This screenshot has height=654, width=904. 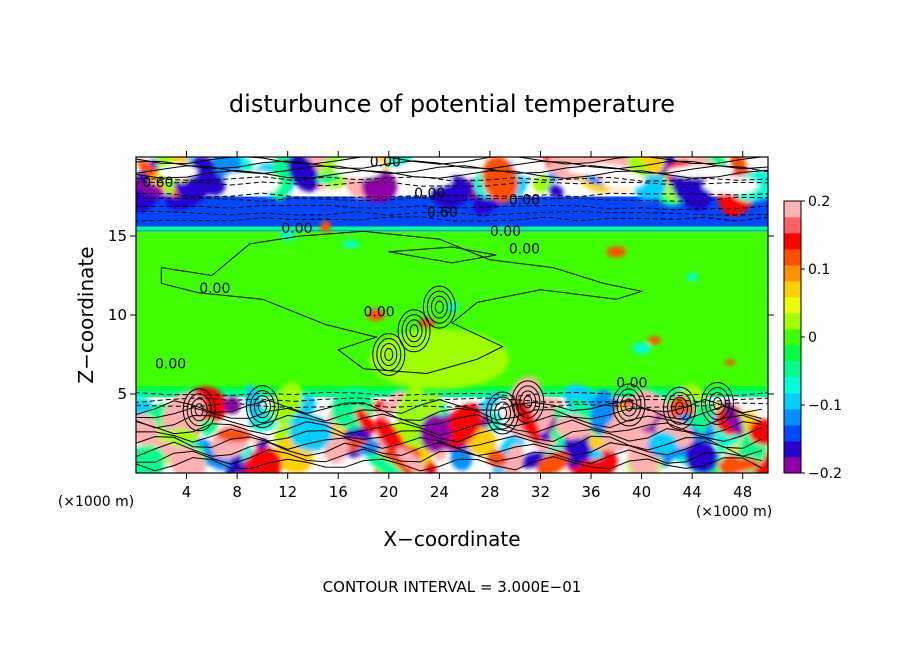 I want to click on x-tick-label-1: 8, so click(x=237, y=492).